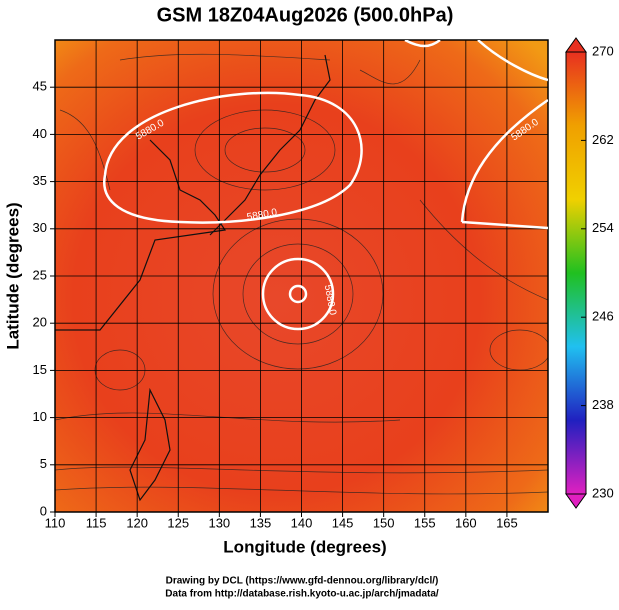 The height and width of the screenshot is (610, 619). I want to click on y-tick-label: 25, so click(40, 274).